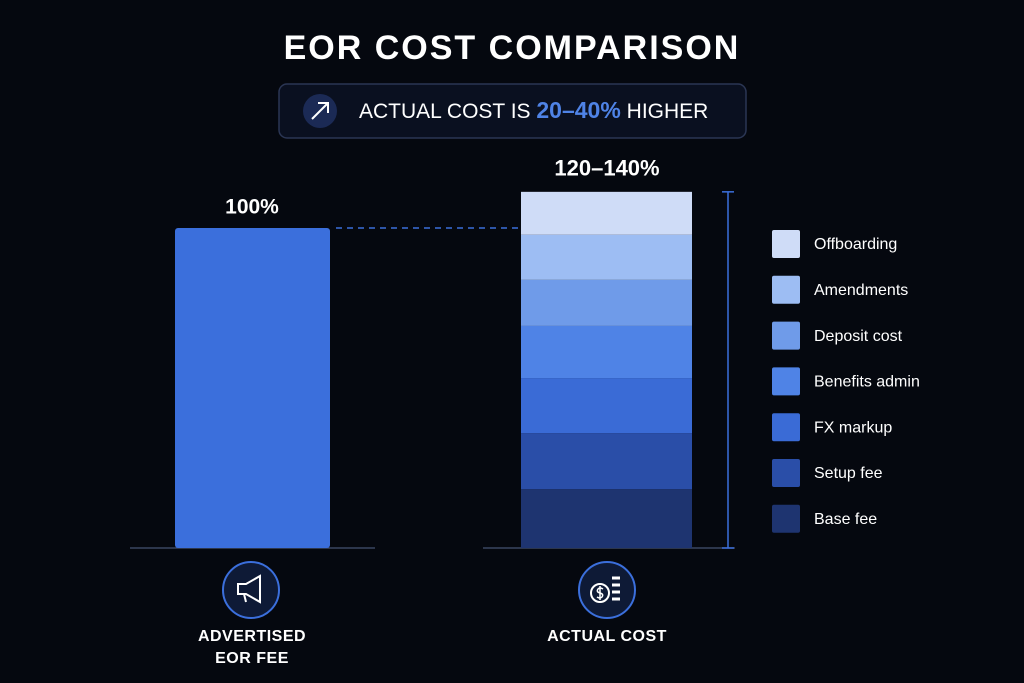  I want to click on callout-highlight: 20–40%, so click(578, 110).